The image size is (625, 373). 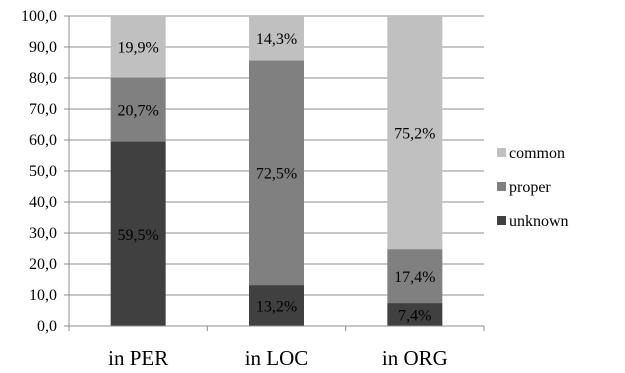 I want to click on y-tick-label: 10,0, so click(x=43, y=295).